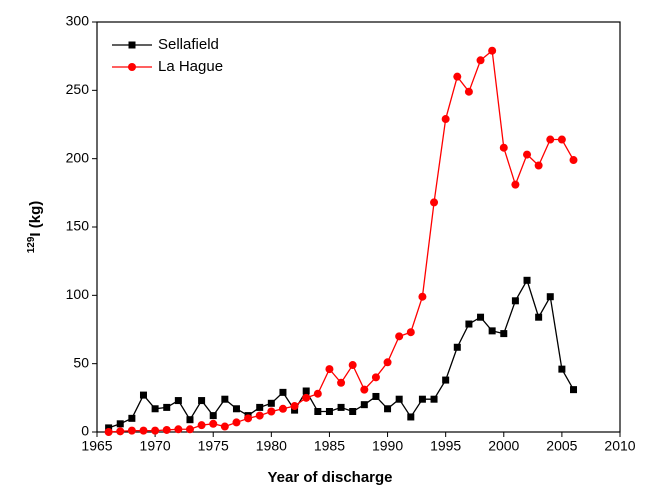  Describe the element at coordinates (329, 446) in the screenshot. I see `x-tick-label: 1985` at that location.